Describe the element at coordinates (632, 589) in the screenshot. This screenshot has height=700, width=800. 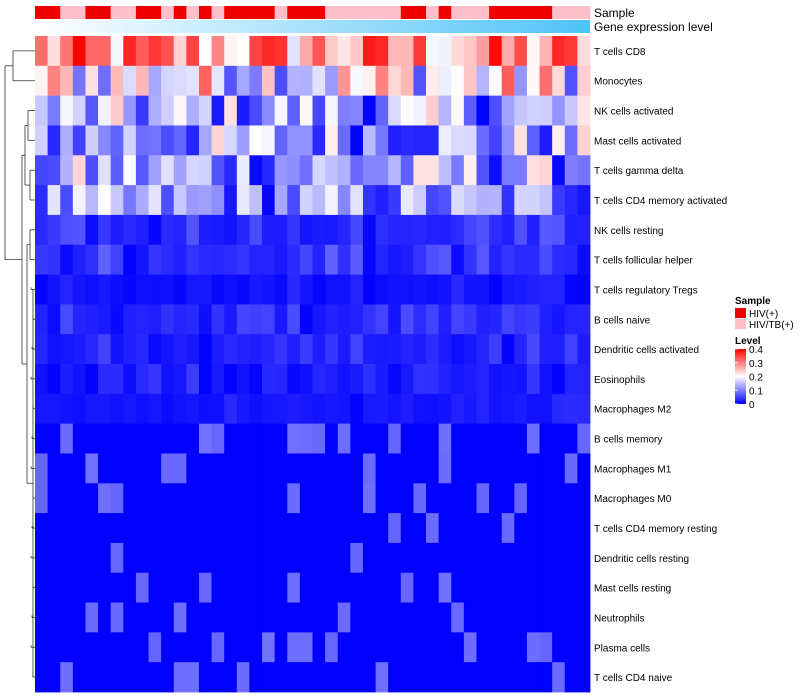
I see `row-label: Mast cells resting` at that location.